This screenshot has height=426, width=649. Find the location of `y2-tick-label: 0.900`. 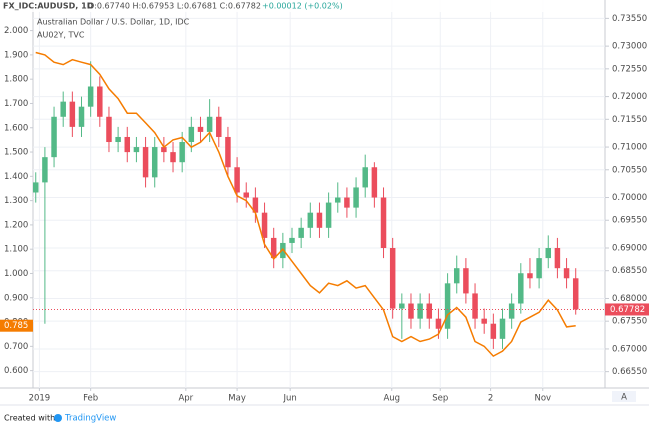

y2-tick-label: 0.900 is located at coordinates (16, 298).